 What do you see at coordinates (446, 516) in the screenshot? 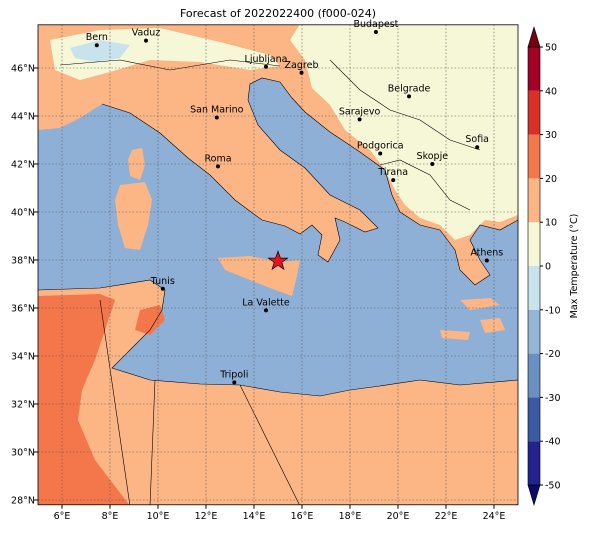
I see `x-tick-label: 22°E` at bounding box center [446, 516].